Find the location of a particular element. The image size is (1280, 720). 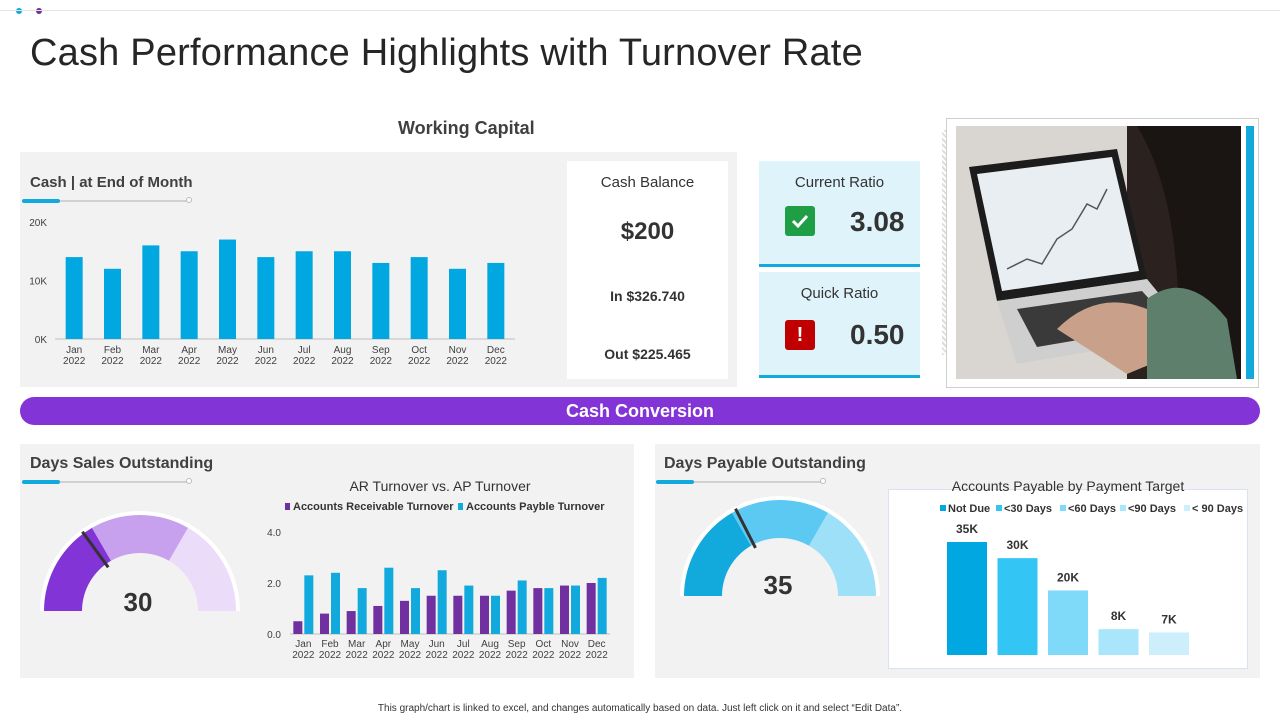

turnover-y-tick-label: 2.0 is located at coordinates (274, 584).